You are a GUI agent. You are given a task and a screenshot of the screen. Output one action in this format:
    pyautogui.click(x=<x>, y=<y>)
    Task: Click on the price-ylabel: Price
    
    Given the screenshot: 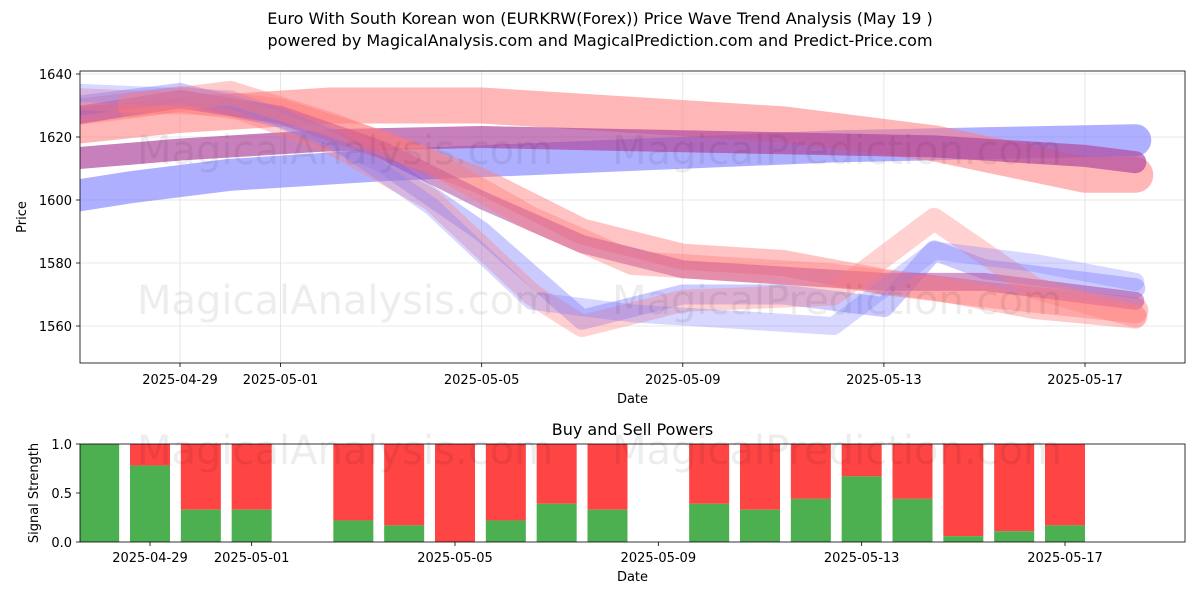 What is the action you would take?
    pyautogui.click(x=22, y=217)
    